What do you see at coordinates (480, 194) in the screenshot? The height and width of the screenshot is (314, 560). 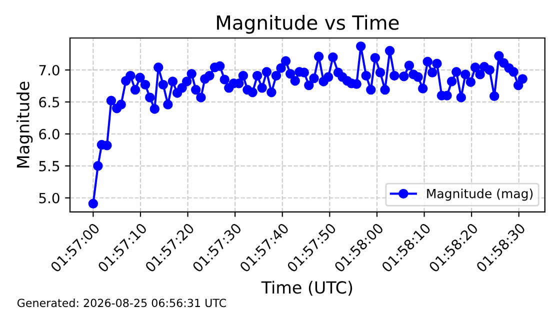 I see `legend-label: Magnitude (mag)` at bounding box center [480, 194].